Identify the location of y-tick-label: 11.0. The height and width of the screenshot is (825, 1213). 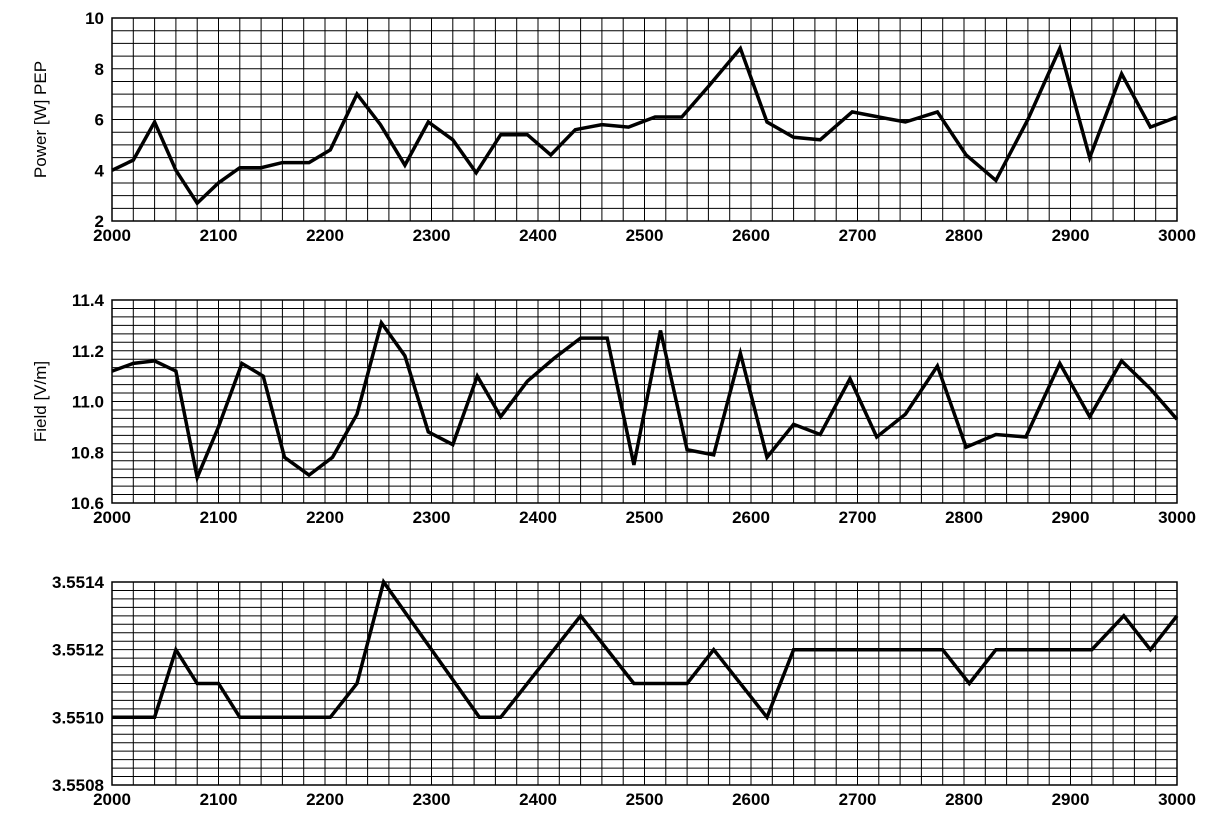
(88, 402).